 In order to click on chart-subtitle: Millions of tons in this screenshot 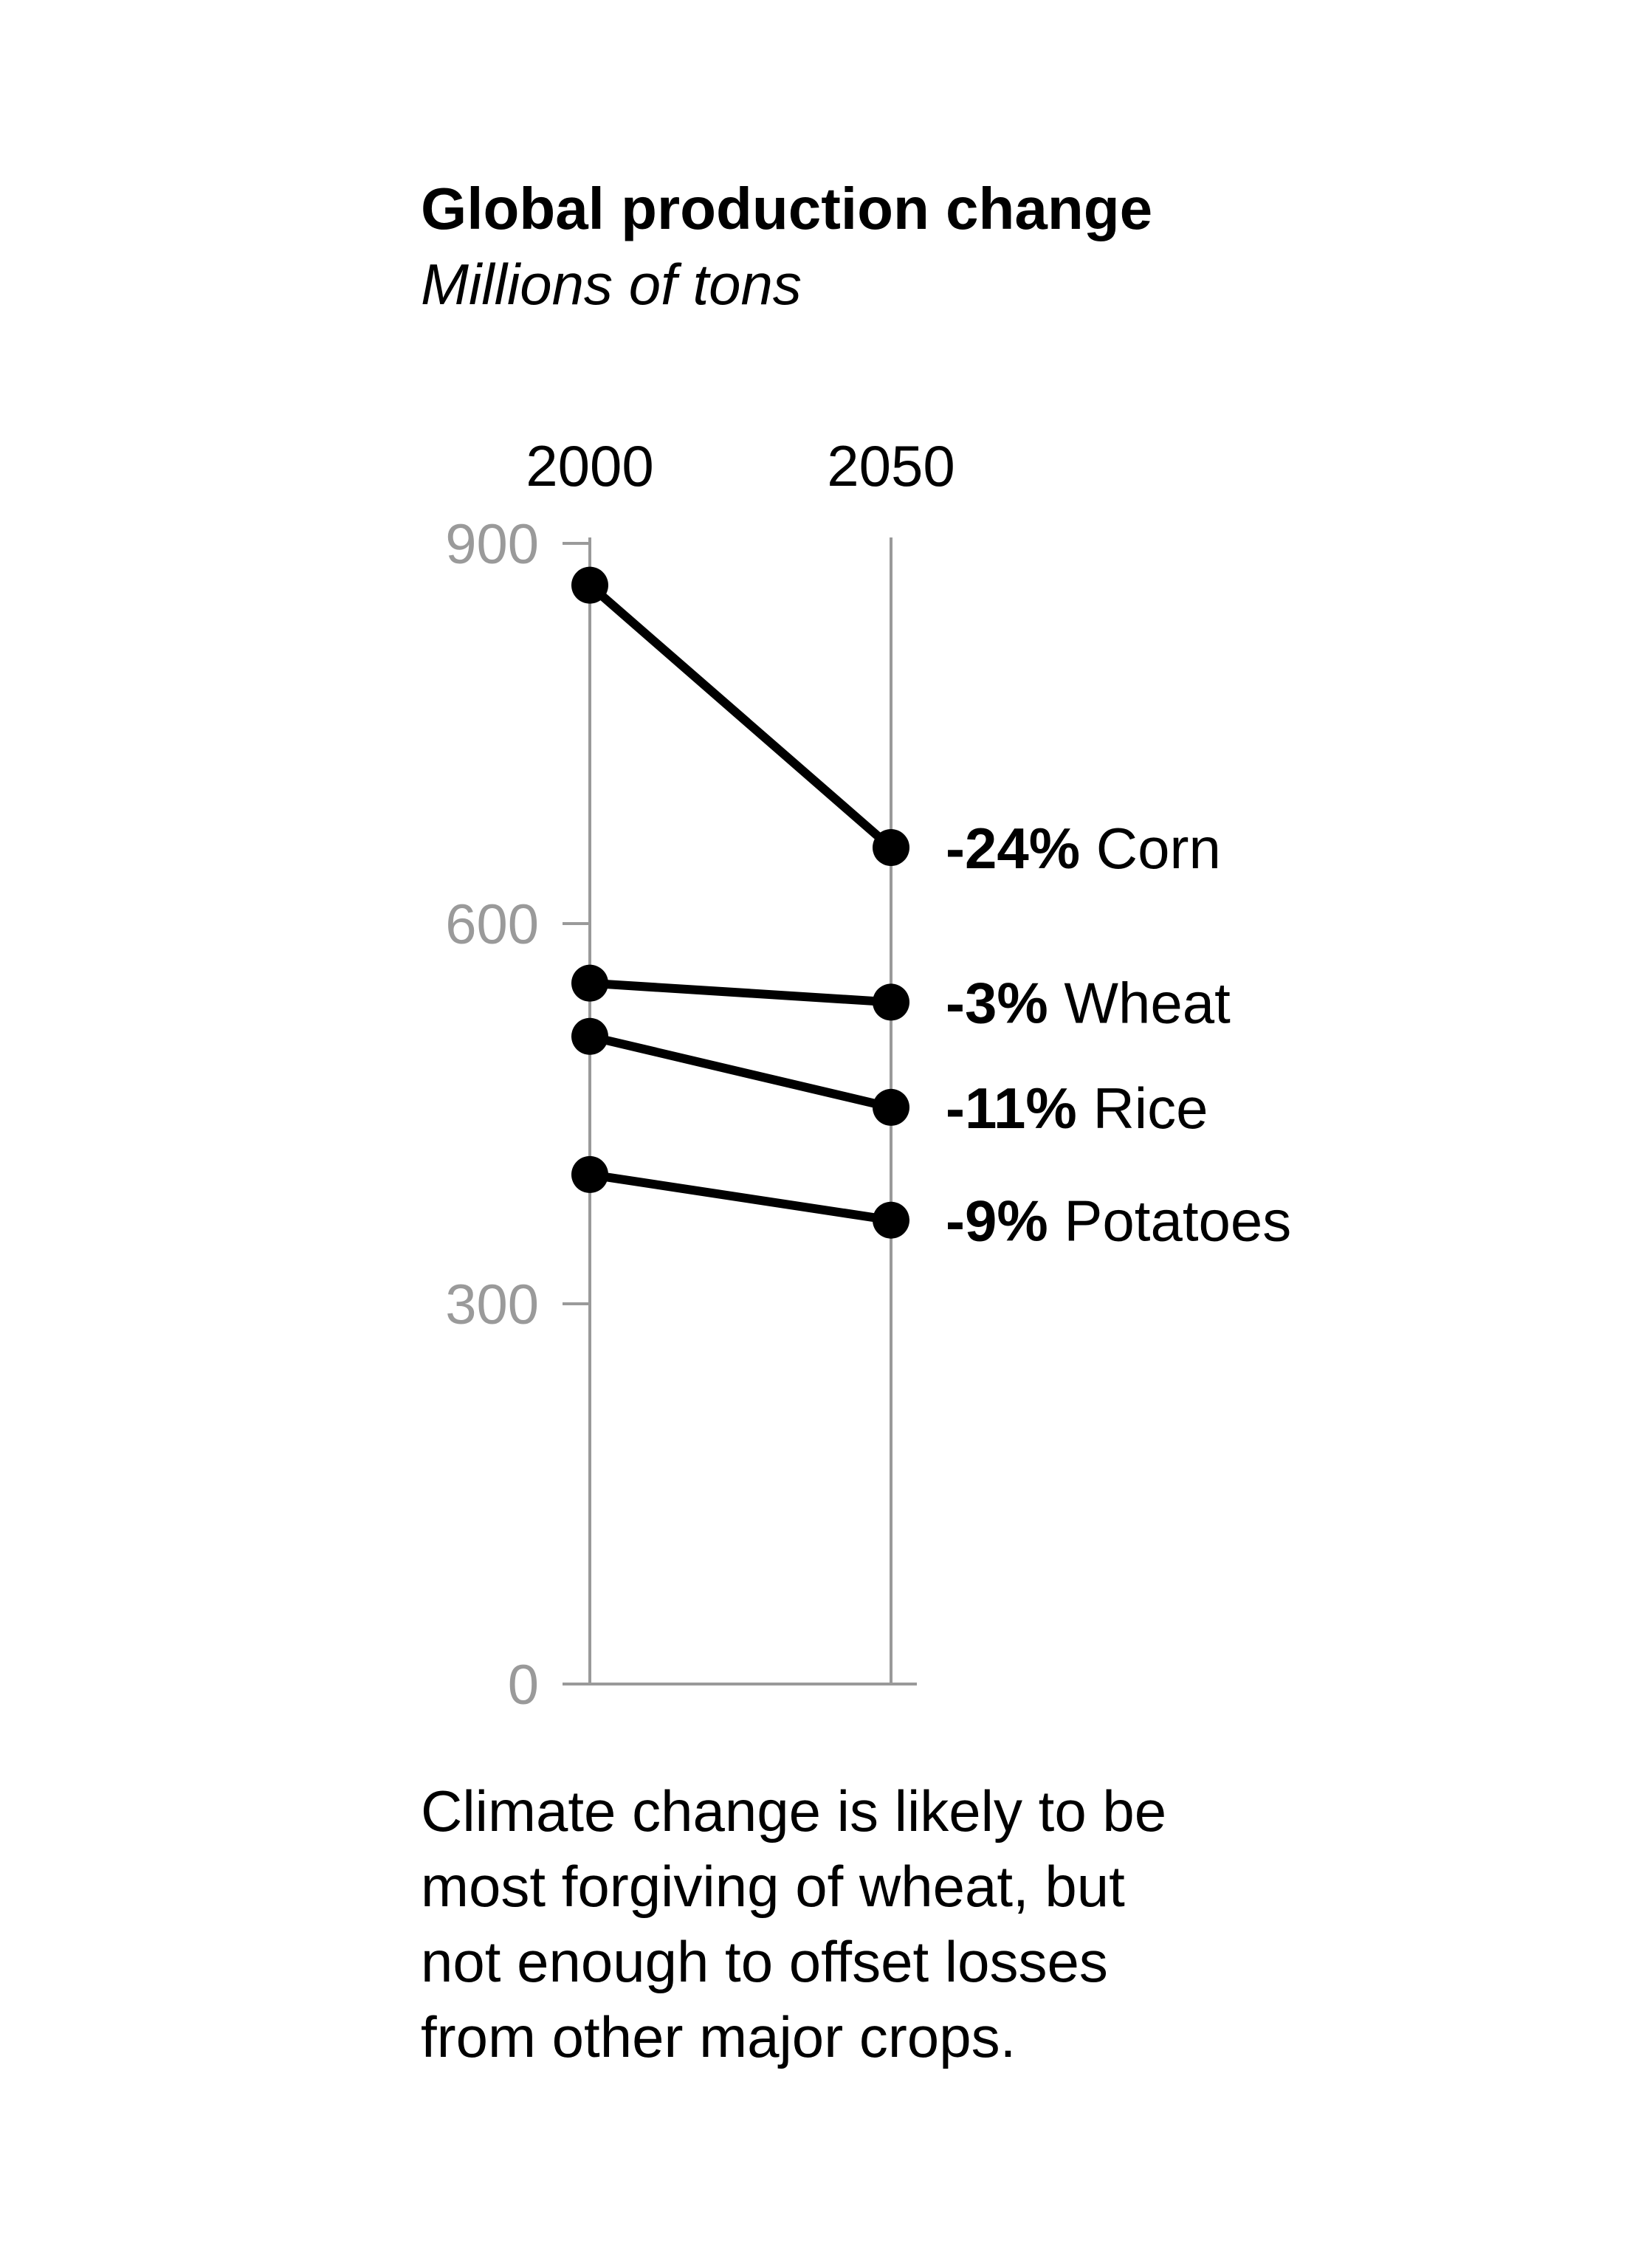, I will do `click(611, 284)`.